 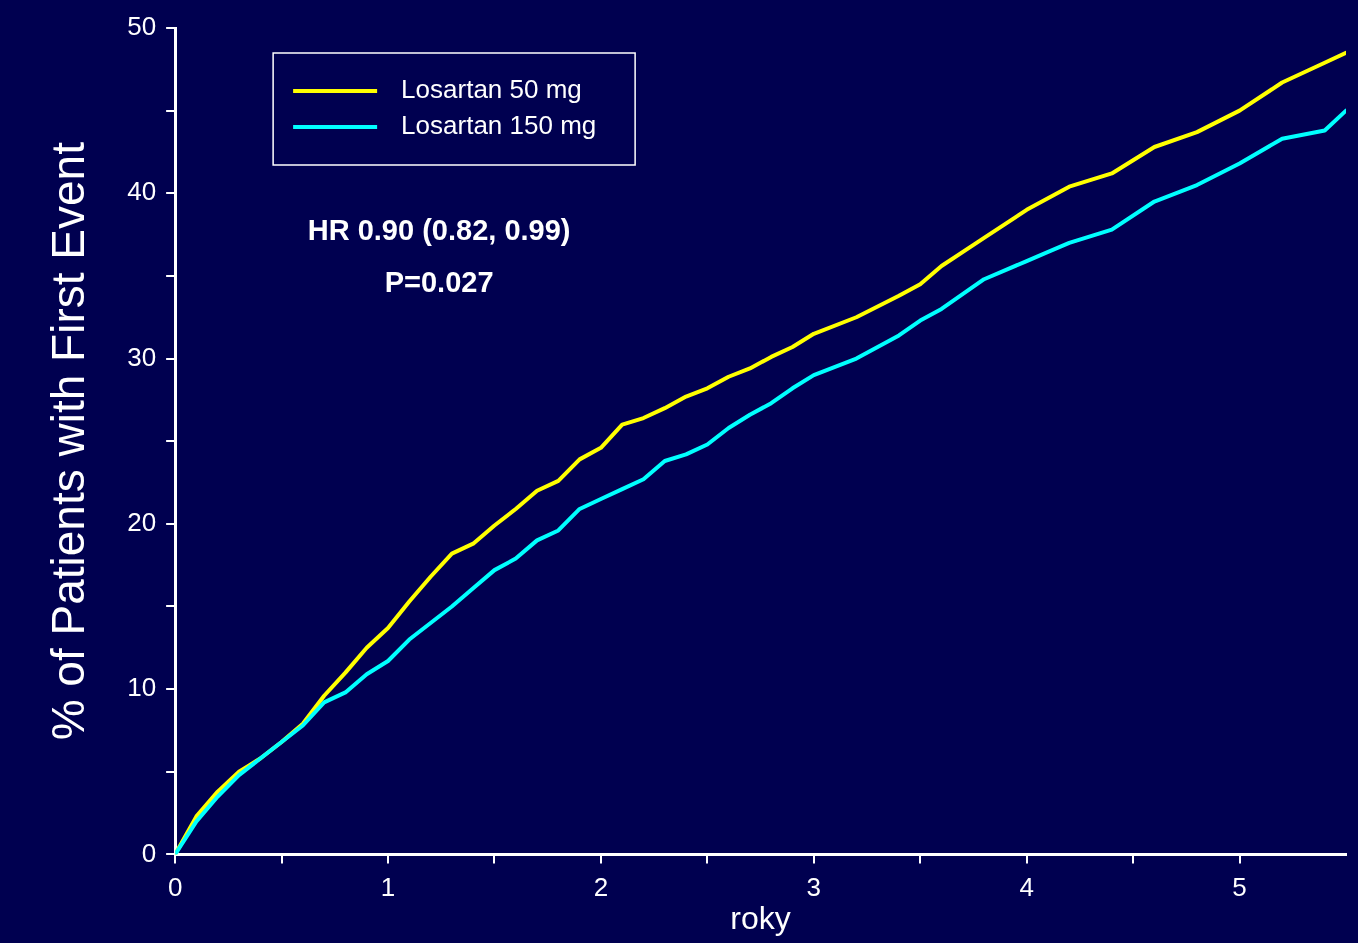 I want to click on y-tick-label: 50, so click(x=142, y=26).